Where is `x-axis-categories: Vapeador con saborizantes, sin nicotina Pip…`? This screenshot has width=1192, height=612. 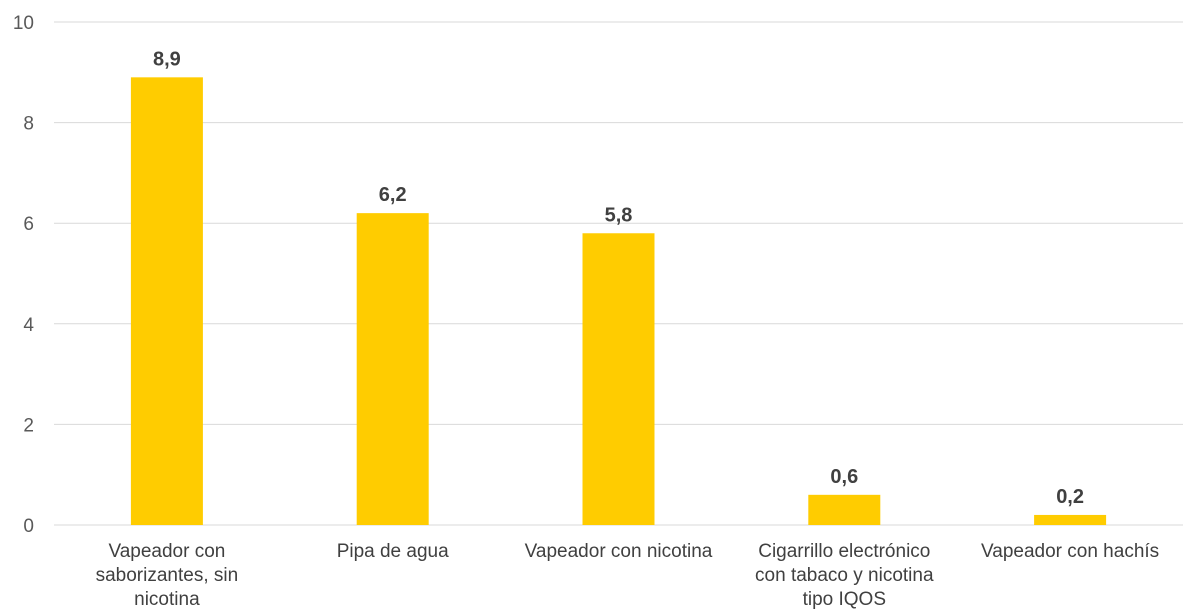
x-axis-categories: Vapeador con saborizantes, sin nicotina Pip… is located at coordinates (628, 575).